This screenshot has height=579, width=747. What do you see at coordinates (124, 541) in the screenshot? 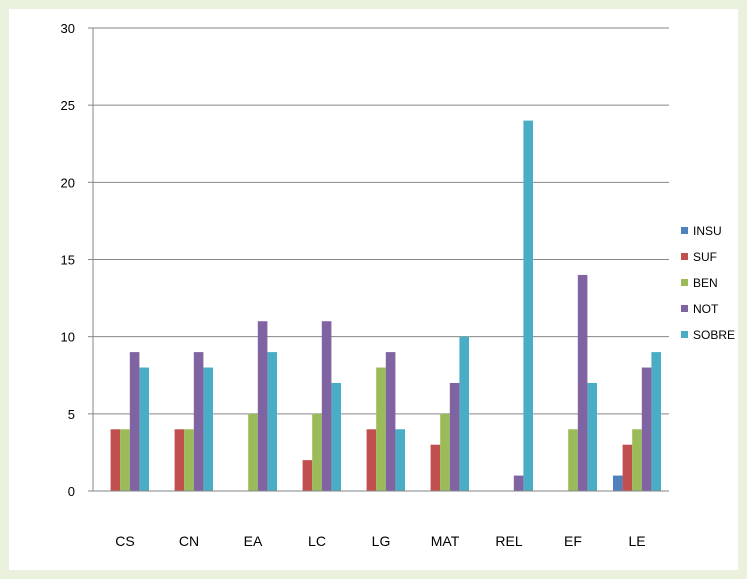
I see `x-category-label: CS` at bounding box center [124, 541].